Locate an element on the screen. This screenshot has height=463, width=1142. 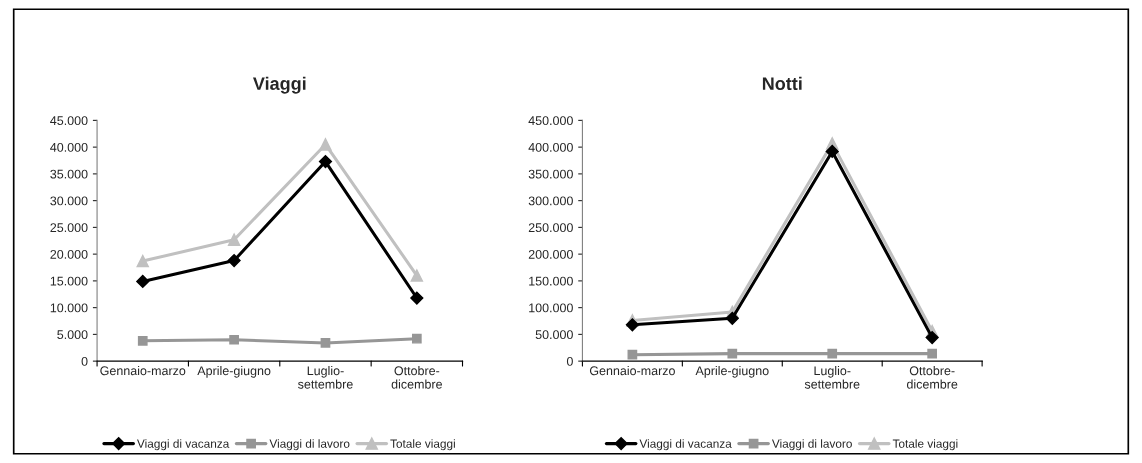
y-tick-label: 15.000 is located at coordinates (69, 281).